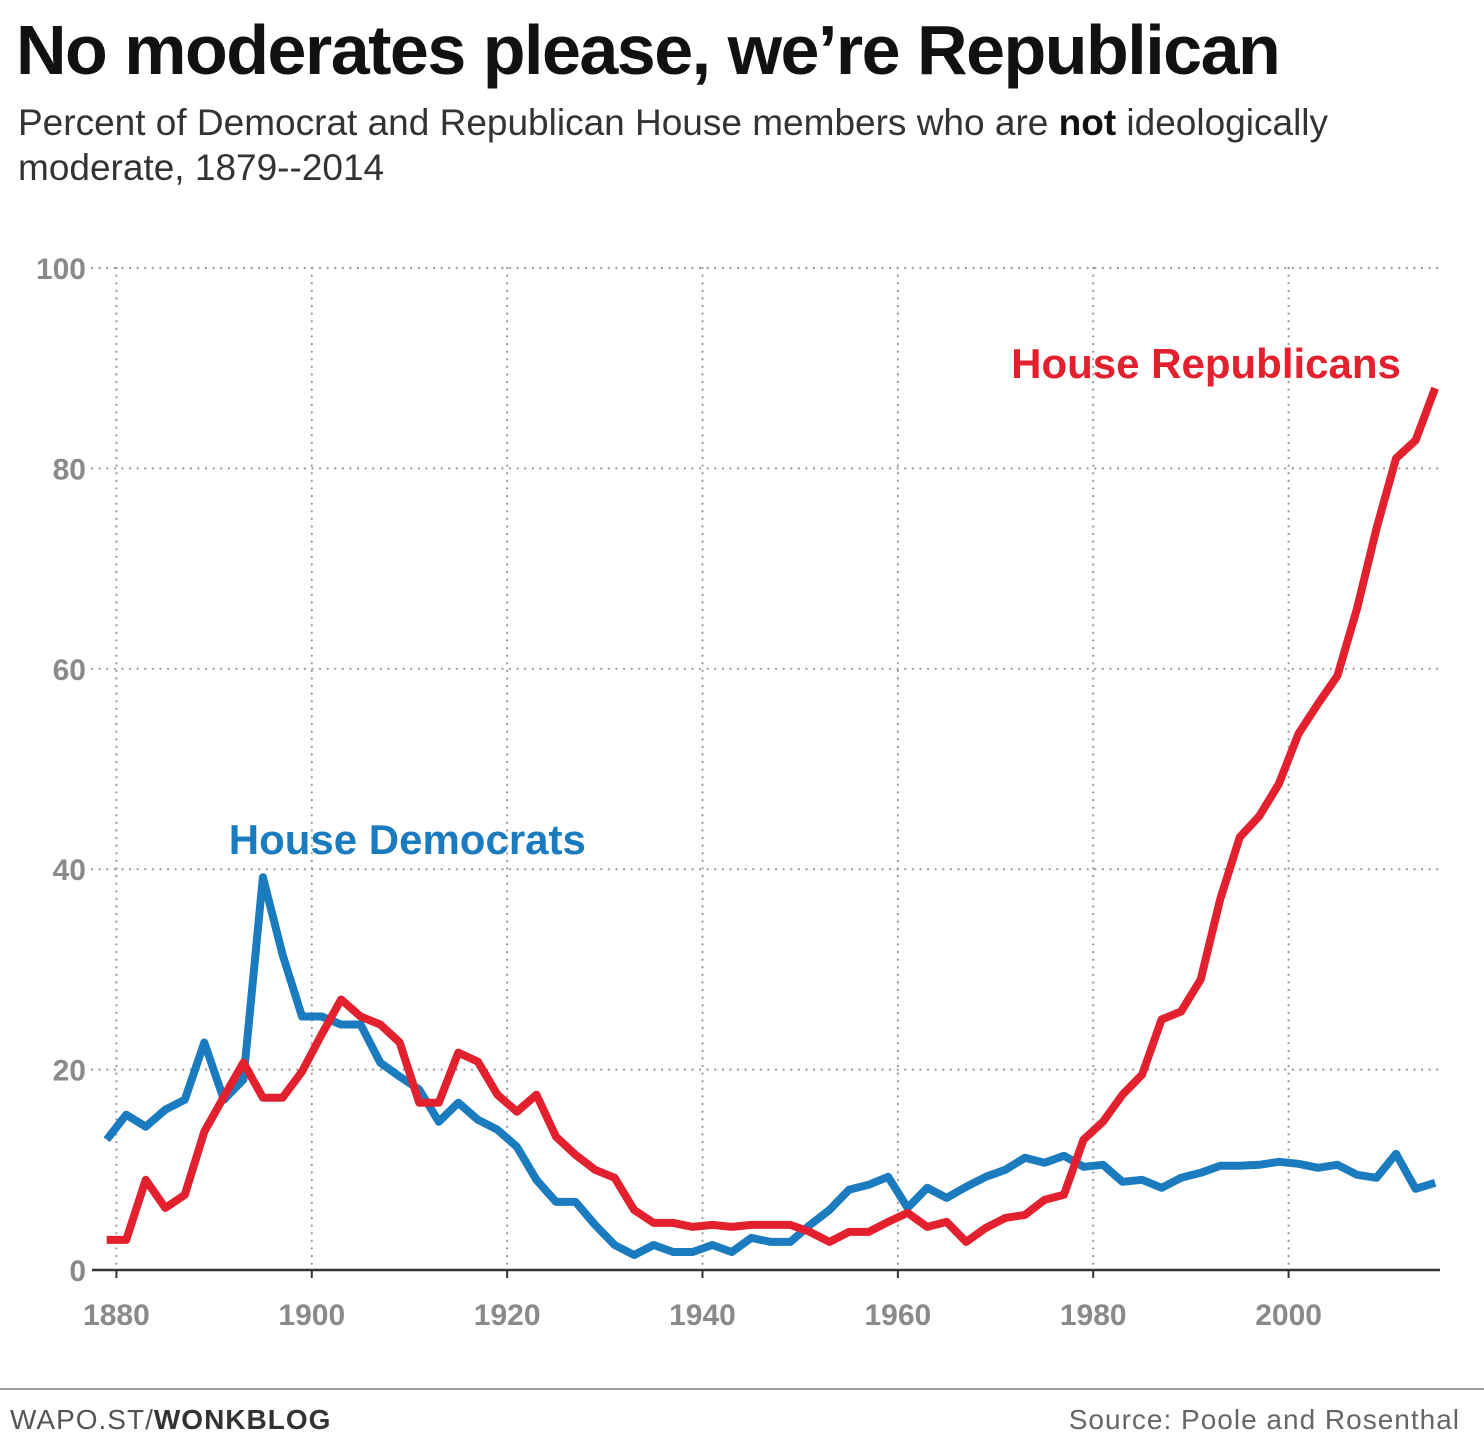 Image resolution: width=1484 pixels, height=1454 pixels. What do you see at coordinates (69, 670) in the screenshot?
I see `y-tick-label: 60` at bounding box center [69, 670].